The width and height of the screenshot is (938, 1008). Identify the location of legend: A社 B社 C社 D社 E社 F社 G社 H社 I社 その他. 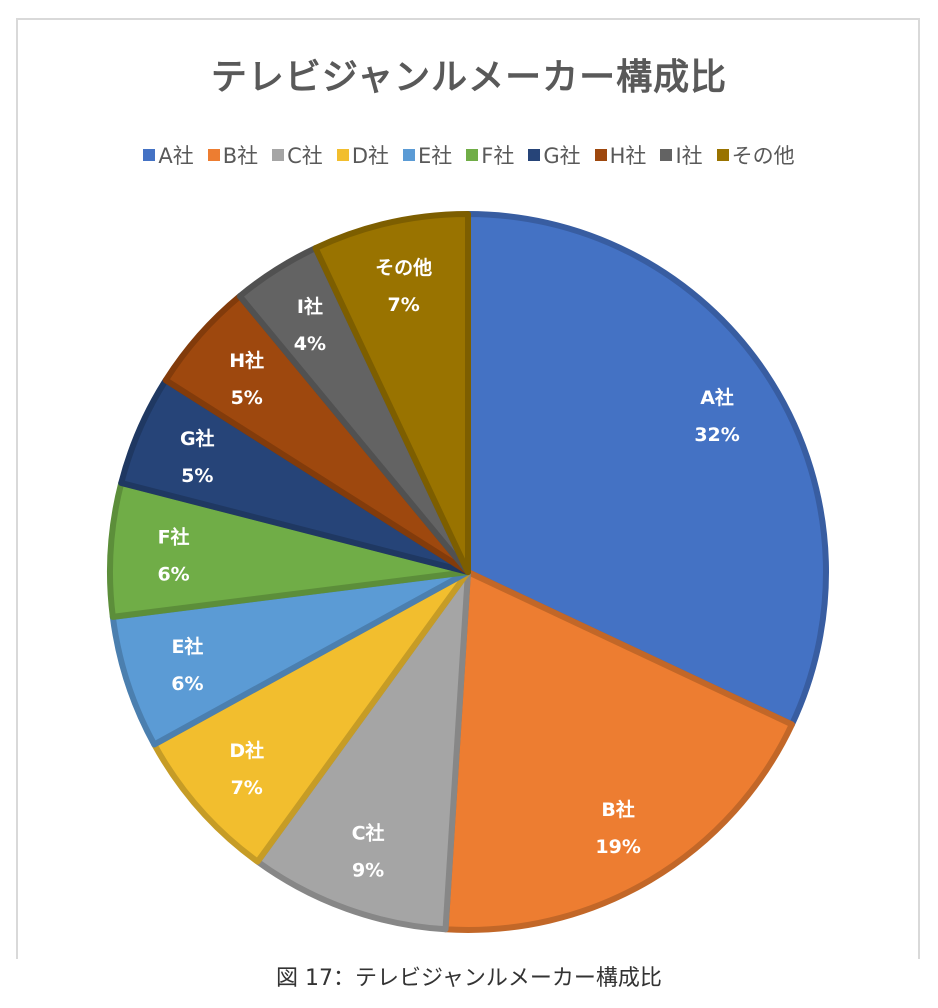
(469, 155).